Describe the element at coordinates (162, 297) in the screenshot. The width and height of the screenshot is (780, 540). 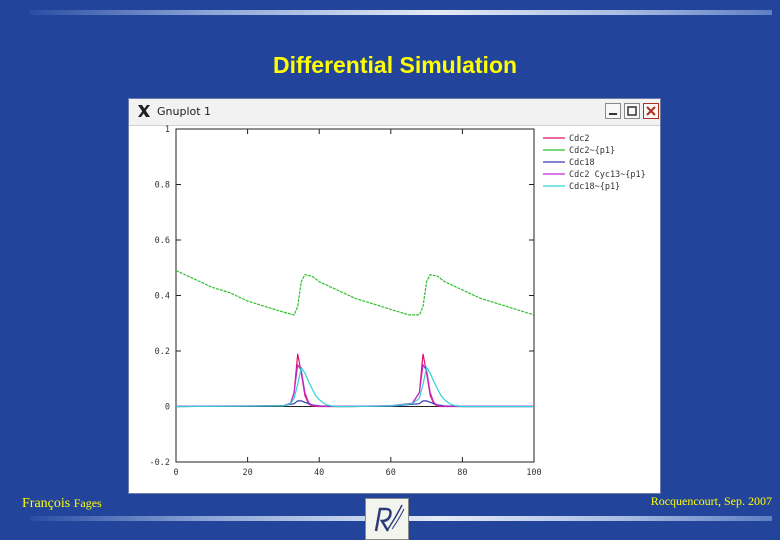
I see `y-tick-label: 0.4` at that location.